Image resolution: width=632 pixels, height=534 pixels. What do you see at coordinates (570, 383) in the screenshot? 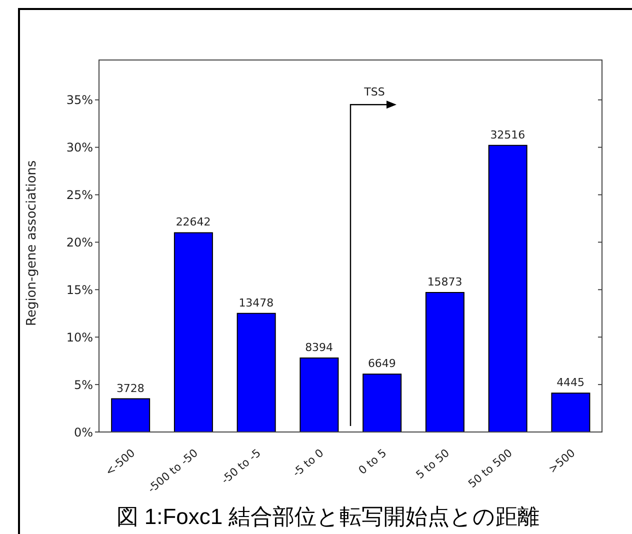
I see `annotation: 4445` at bounding box center [570, 383].